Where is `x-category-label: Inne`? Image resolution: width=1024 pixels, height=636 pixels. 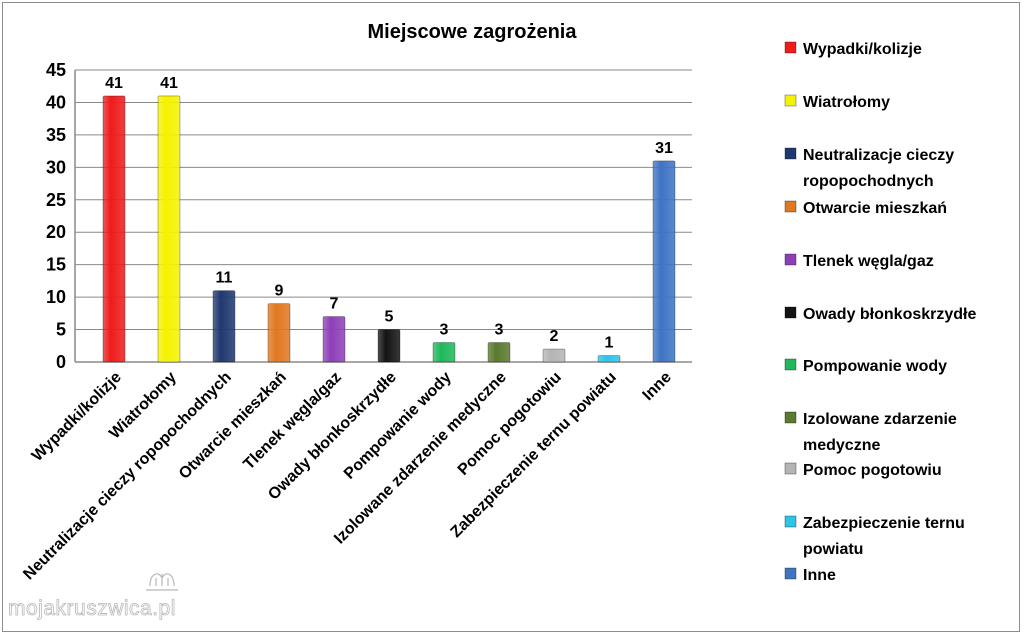
x-category-label: Inne is located at coordinates (657, 386).